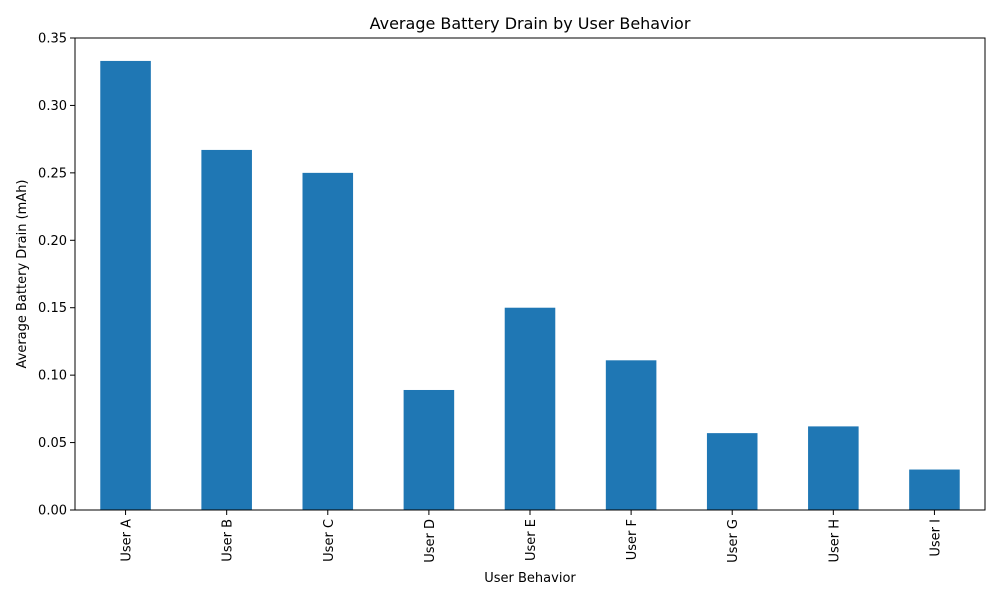  I want to click on y-tick-label: 0.00, so click(52, 511).